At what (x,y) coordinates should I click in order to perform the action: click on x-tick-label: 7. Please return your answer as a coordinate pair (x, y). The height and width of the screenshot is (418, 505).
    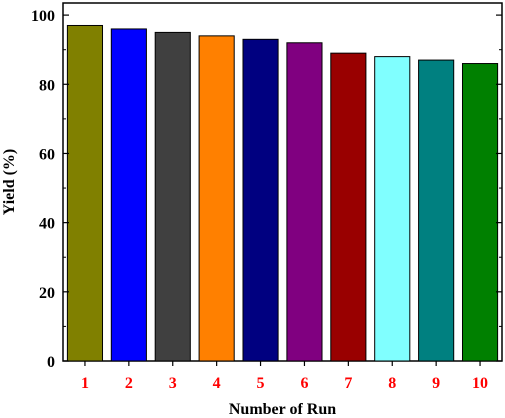
    Looking at the image, I should click on (348, 383).